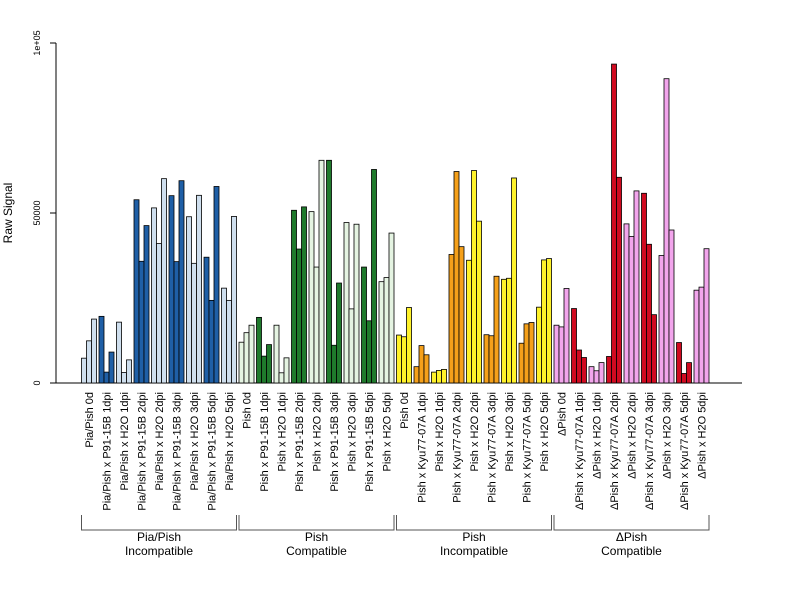 The width and height of the screenshot is (800, 600). Describe the element at coordinates (440, 431) in the screenshot. I see `x-tick-label: Pish x H2O 1dpi` at that location.